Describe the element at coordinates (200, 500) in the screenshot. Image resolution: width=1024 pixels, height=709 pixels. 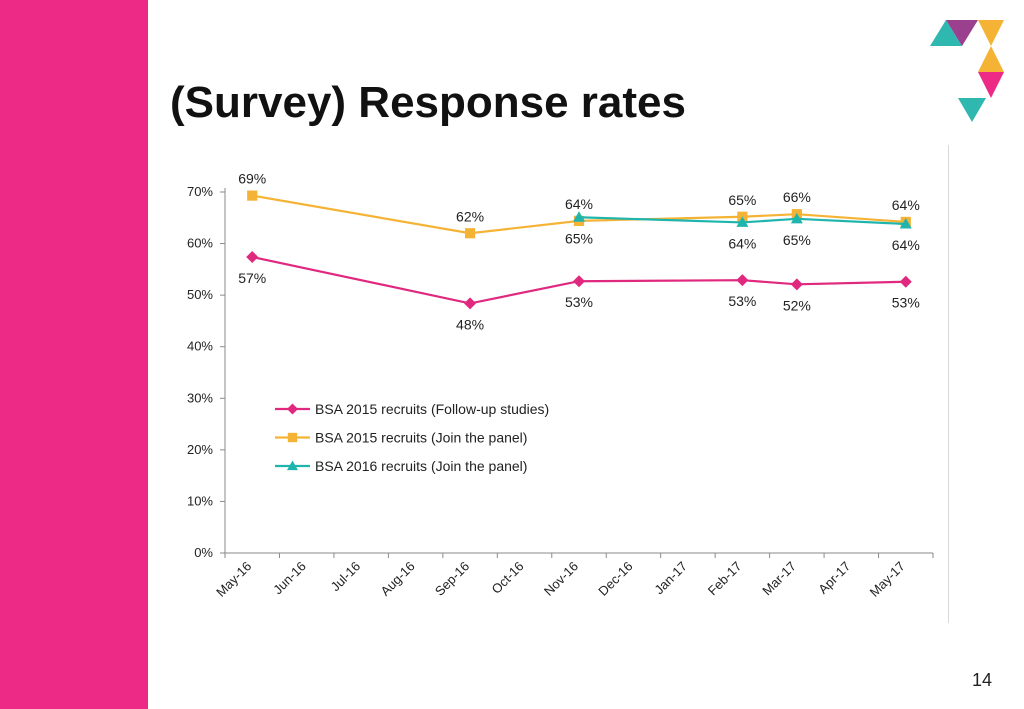
I see `y-tick-label: 10%` at that location.